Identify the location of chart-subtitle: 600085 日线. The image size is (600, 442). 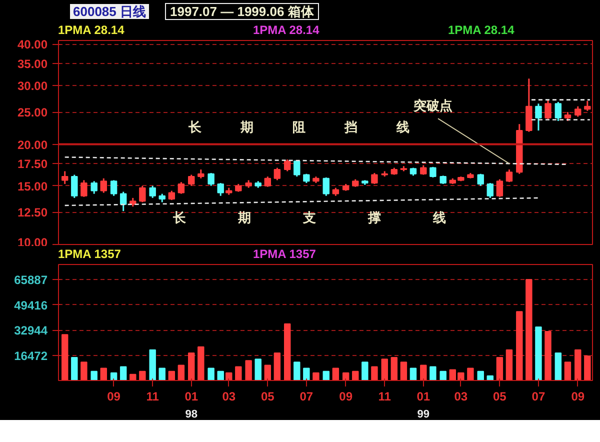
(109, 11).